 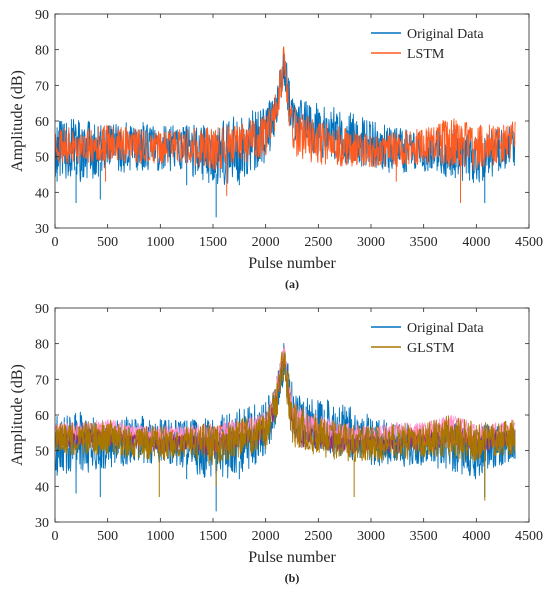 What do you see at coordinates (426, 54) in the screenshot?
I see `legend-label: LSTM` at bounding box center [426, 54].